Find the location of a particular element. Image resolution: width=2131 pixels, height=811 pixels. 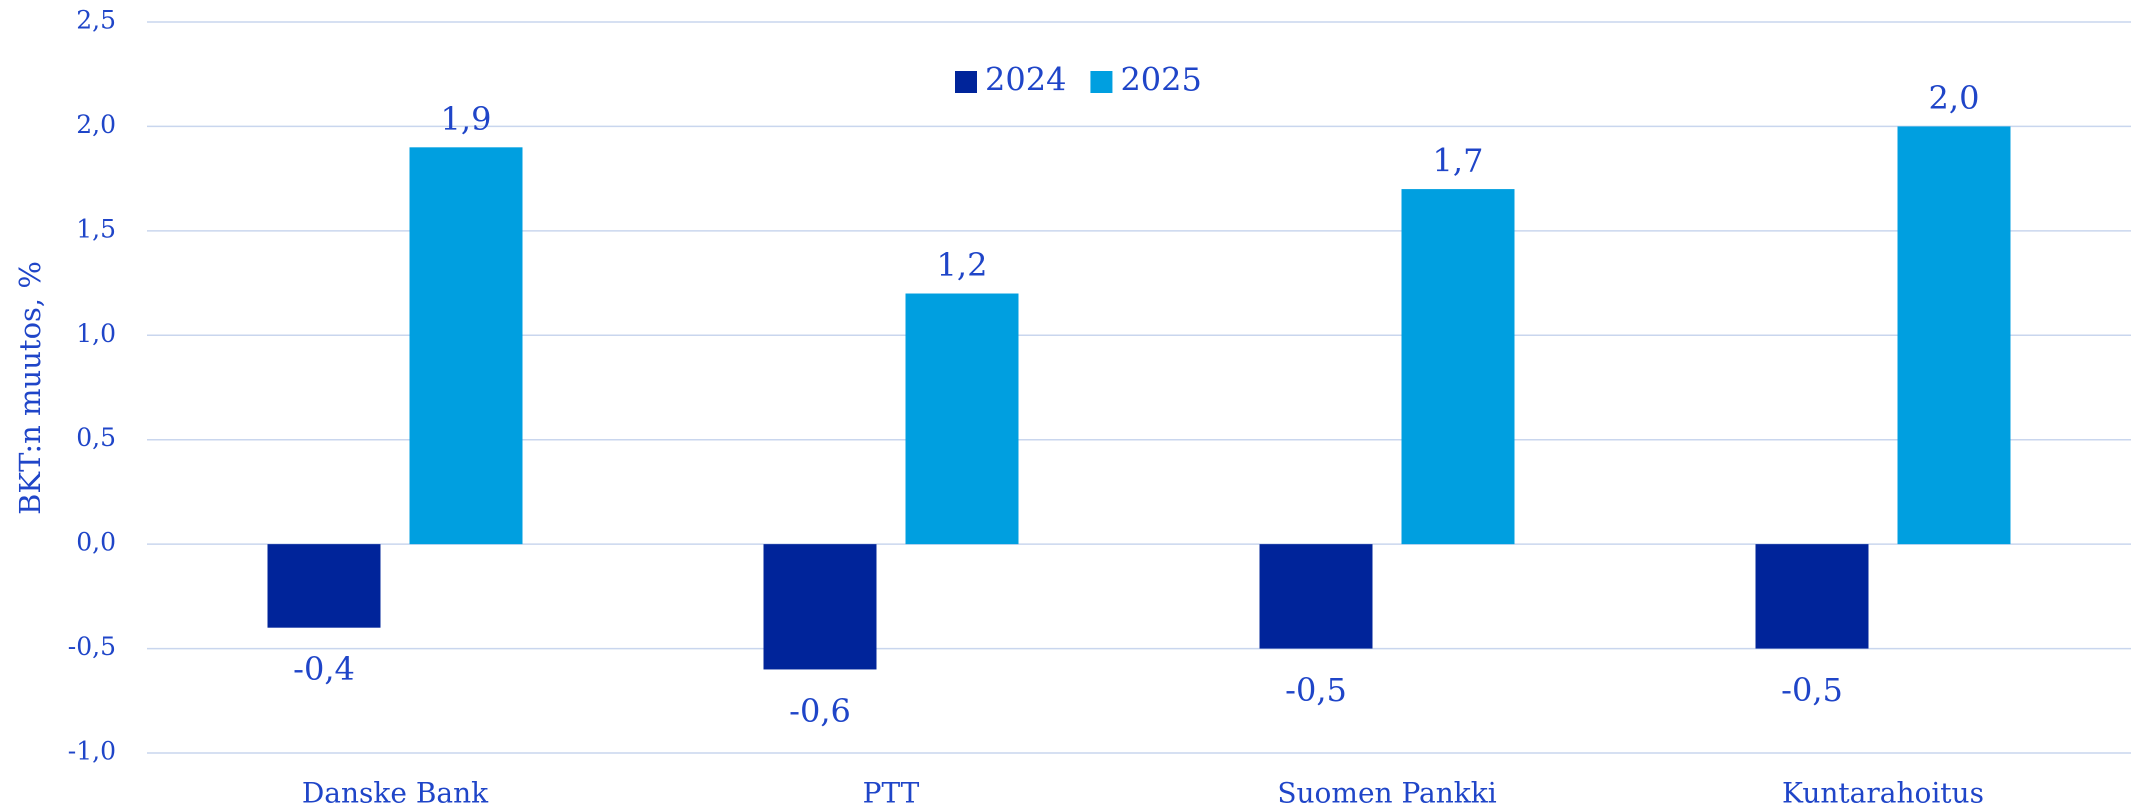

data-label: 1,2 is located at coordinates (962, 265).